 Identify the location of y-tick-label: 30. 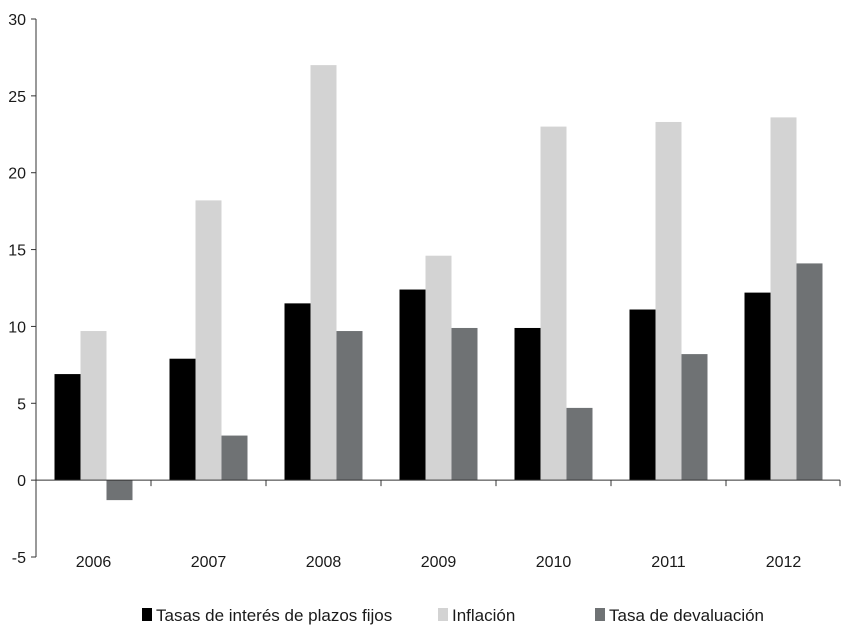
(17, 20).